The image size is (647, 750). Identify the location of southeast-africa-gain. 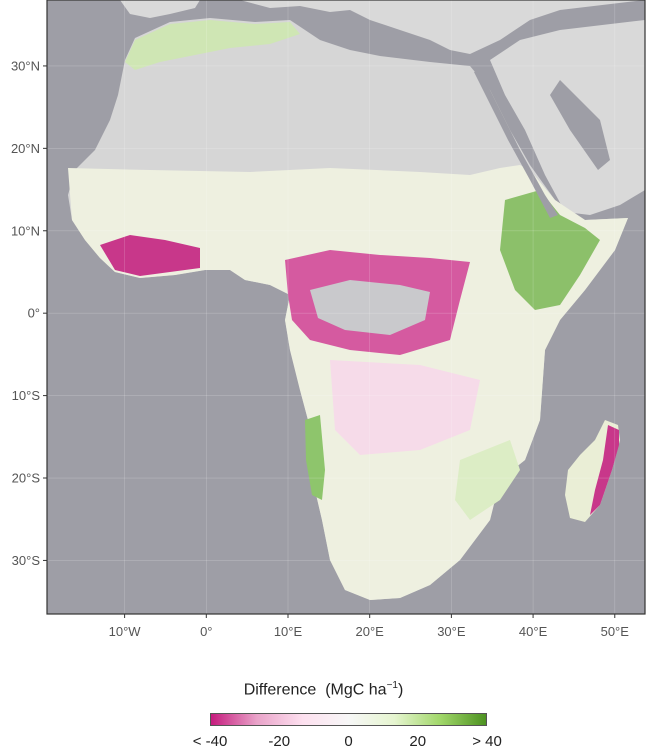
(487, 480).